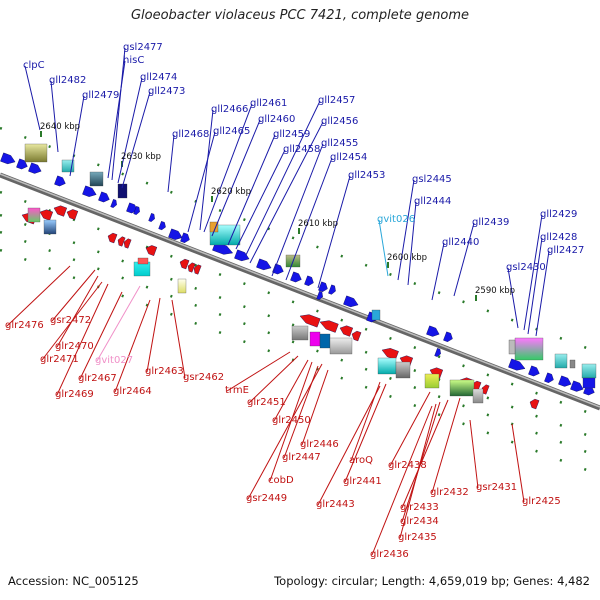  Describe the element at coordinates (158, 77) in the screenshot. I see `label-gll2474: gll2474` at that location.